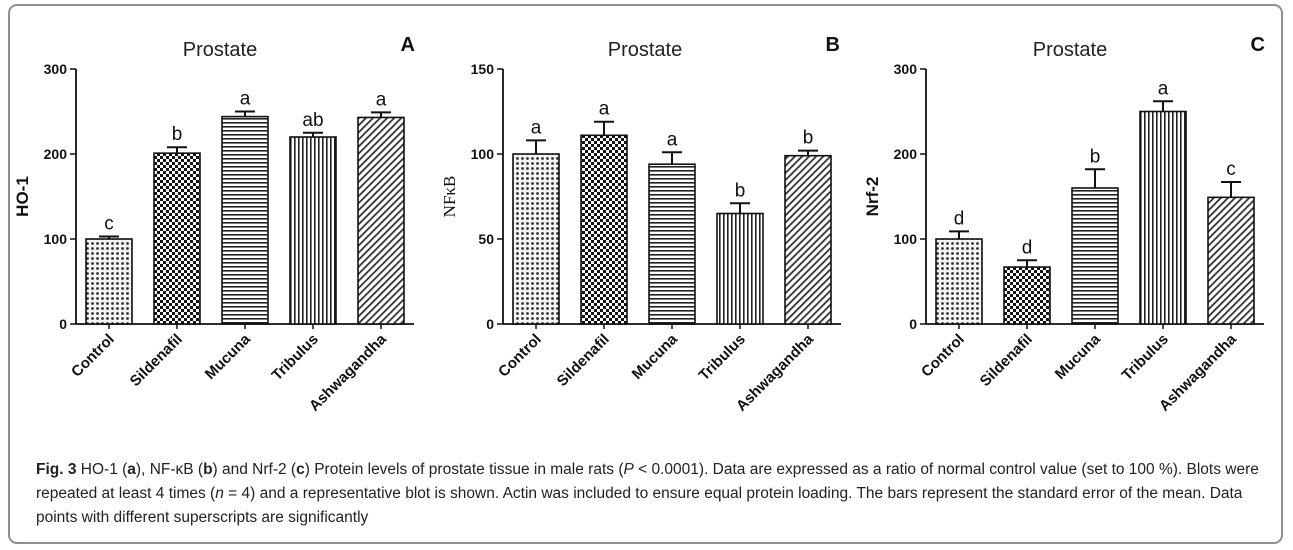  What do you see at coordinates (483, 69) in the screenshot?
I see `y-tick-label: 150` at bounding box center [483, 69].